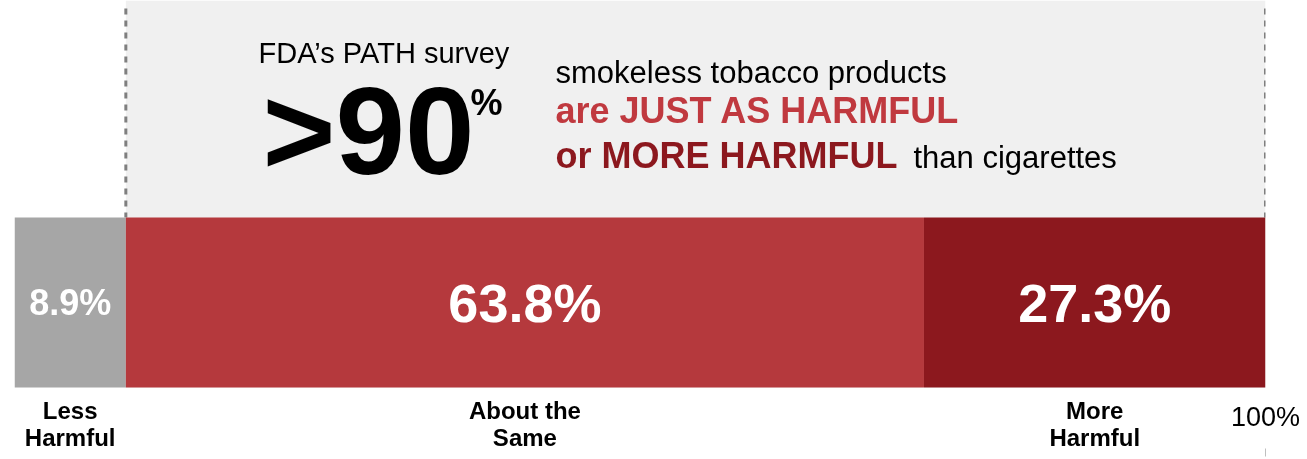 The image size is (1307, 459). Describe the element at coordinates (751, 72) in the screenshot. I see `text: smokeless tobacco products` at that location.